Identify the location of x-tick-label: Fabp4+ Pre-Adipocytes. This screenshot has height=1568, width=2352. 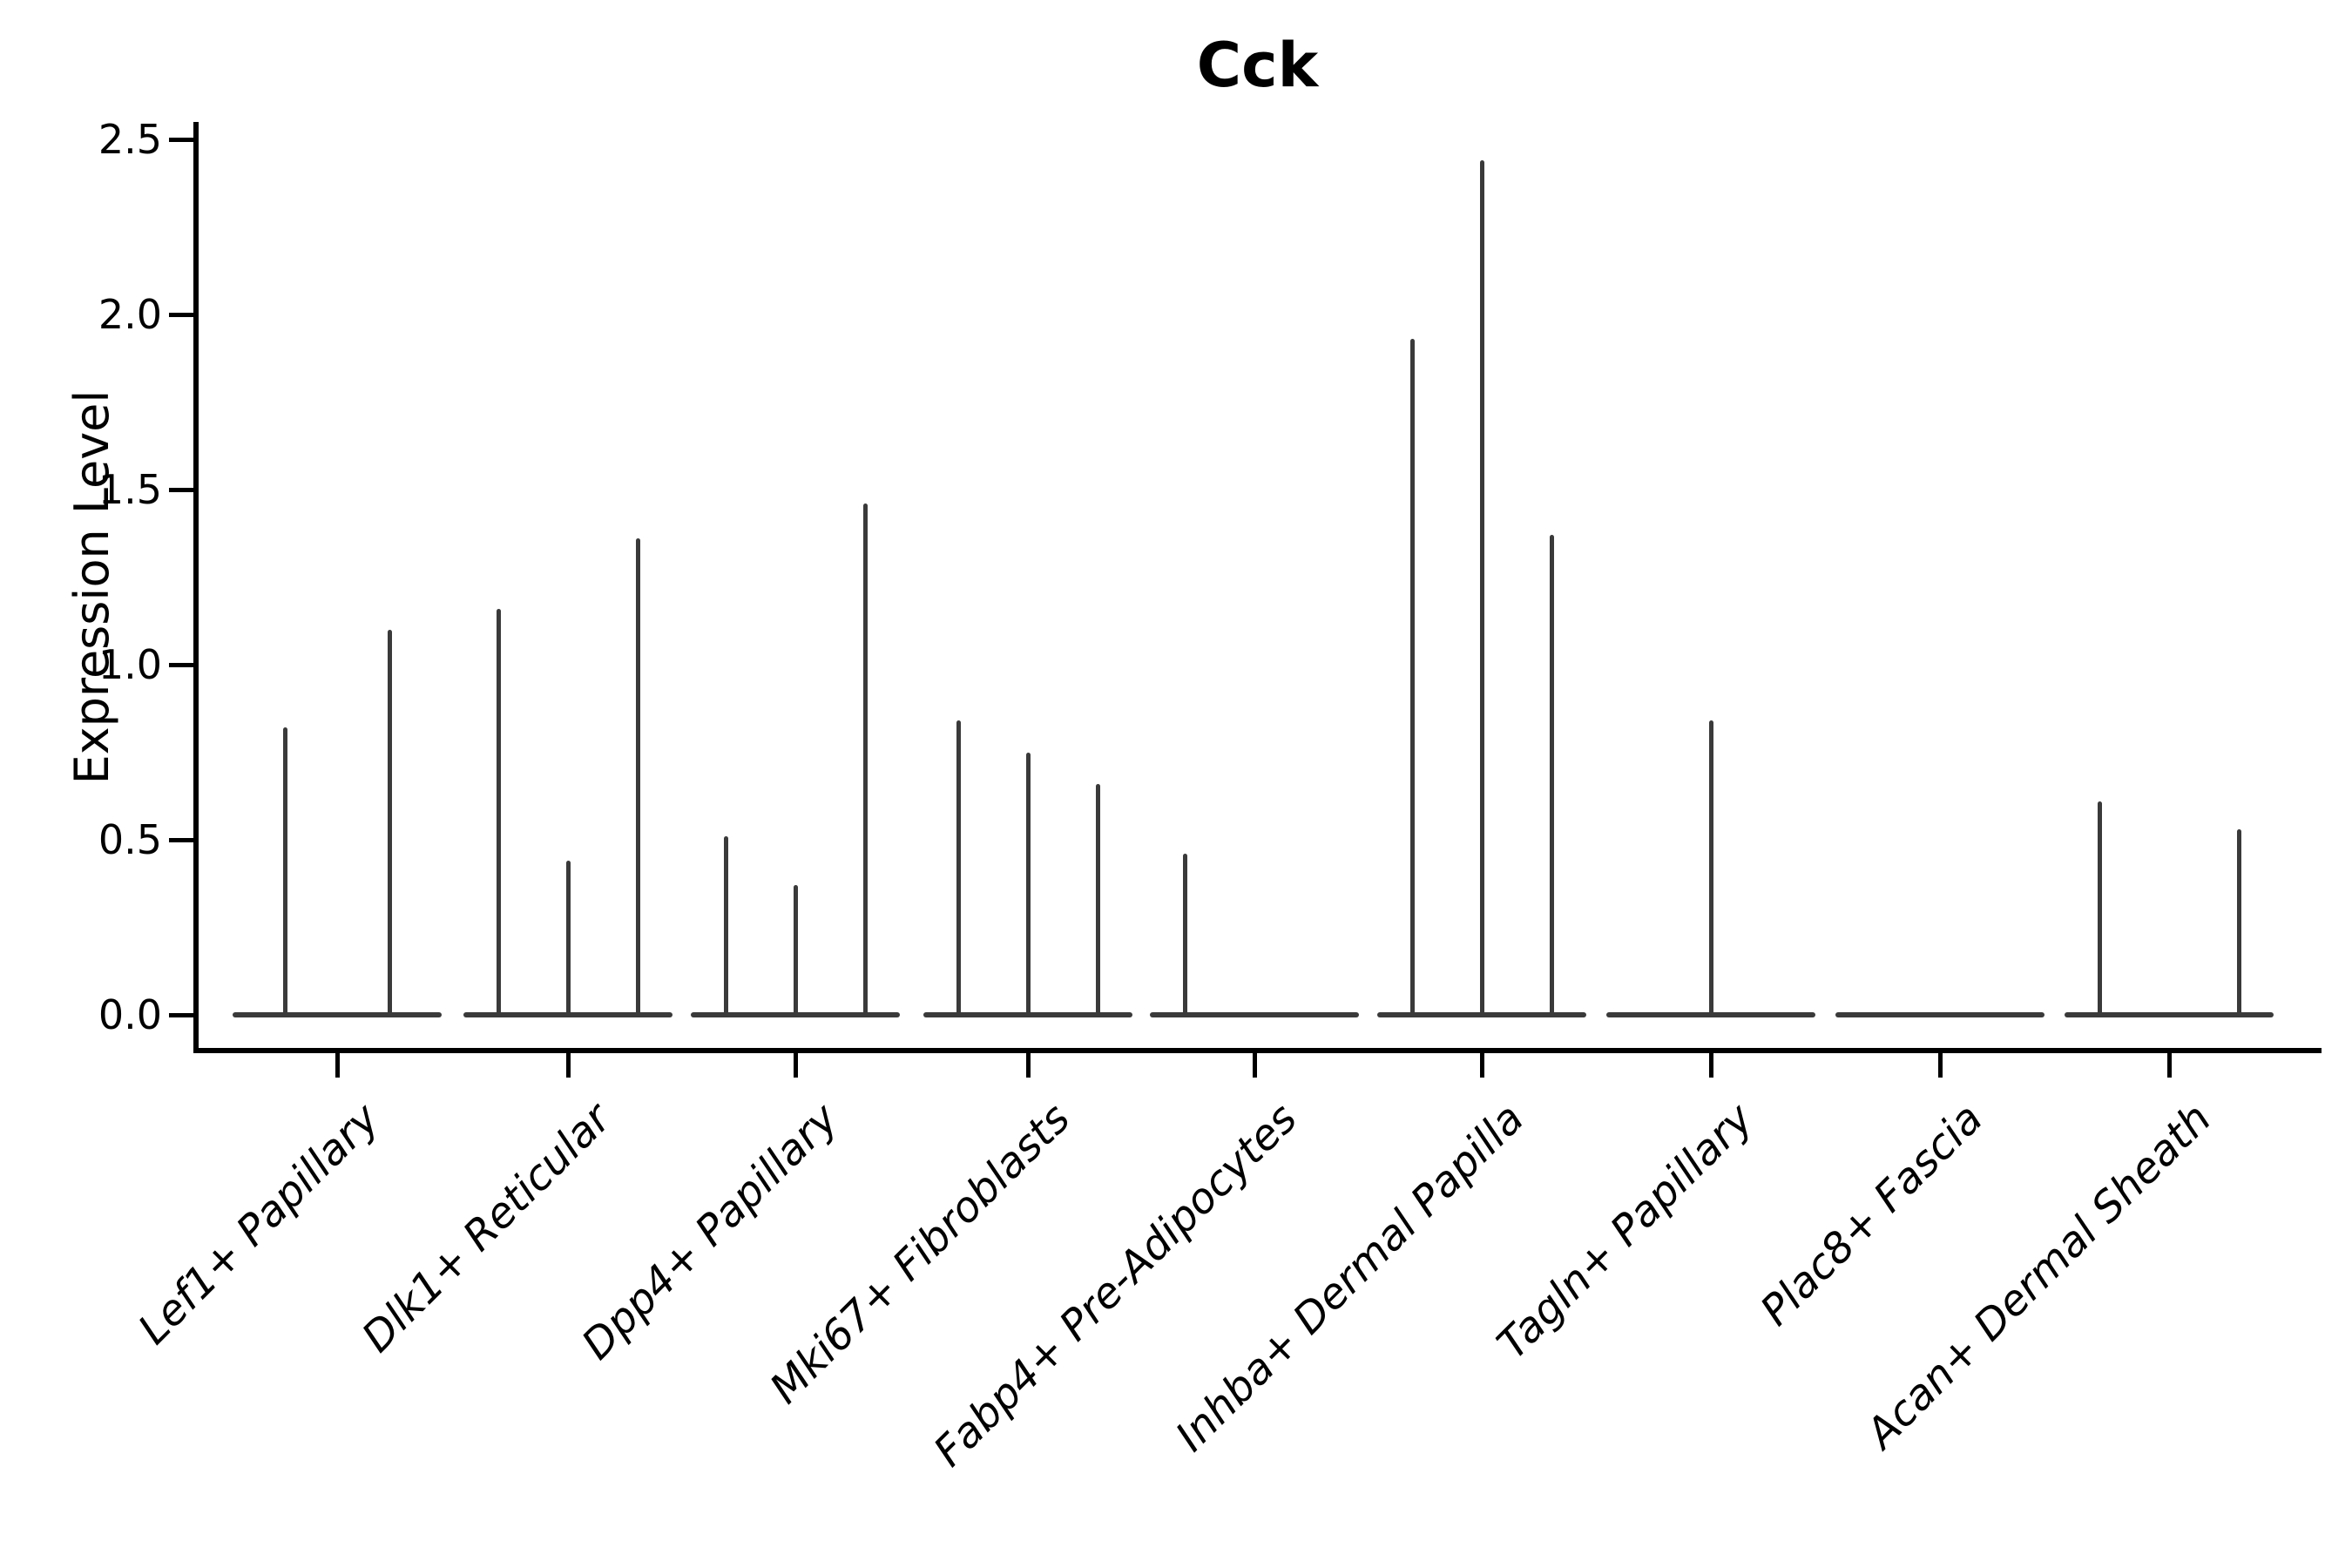
(1115, 1285).